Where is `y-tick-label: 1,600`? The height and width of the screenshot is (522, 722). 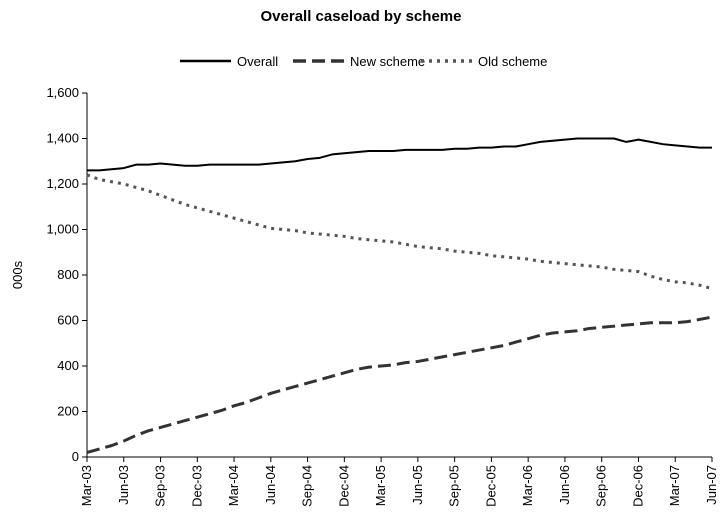 y-tick-label: 1,600 is located at coordinates (62, 92).